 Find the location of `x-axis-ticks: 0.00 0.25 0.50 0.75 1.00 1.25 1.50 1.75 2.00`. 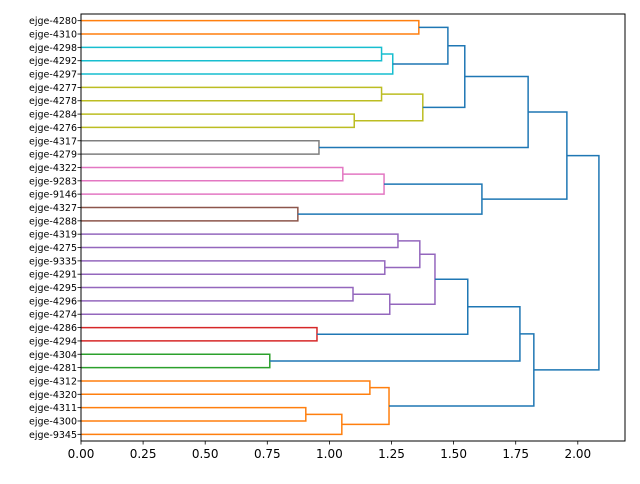

x-axis-ticks: 0.00 0.25 0.50 0.75 1.00 1.25 1.50 1.75 2.00 is located at coordinates (329, 451).